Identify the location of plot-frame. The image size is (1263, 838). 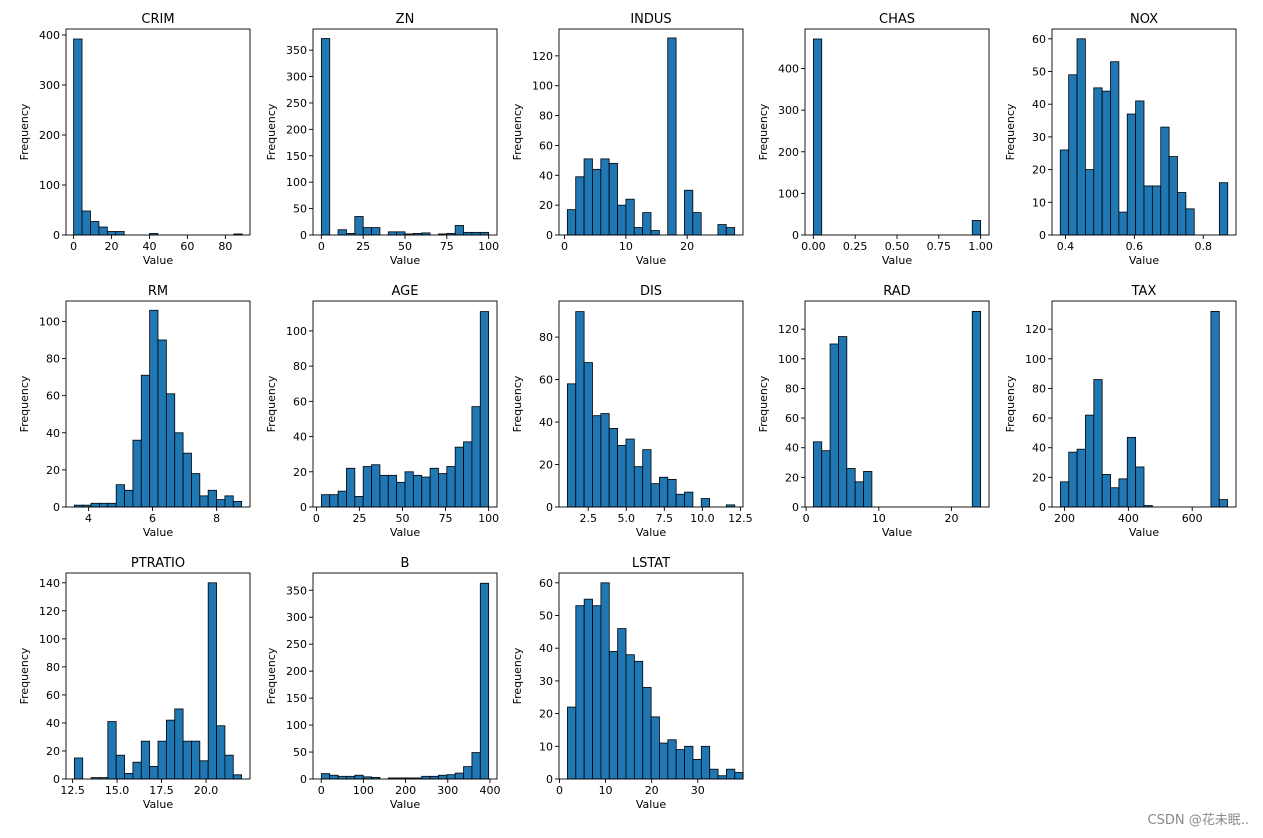
(158, 132).